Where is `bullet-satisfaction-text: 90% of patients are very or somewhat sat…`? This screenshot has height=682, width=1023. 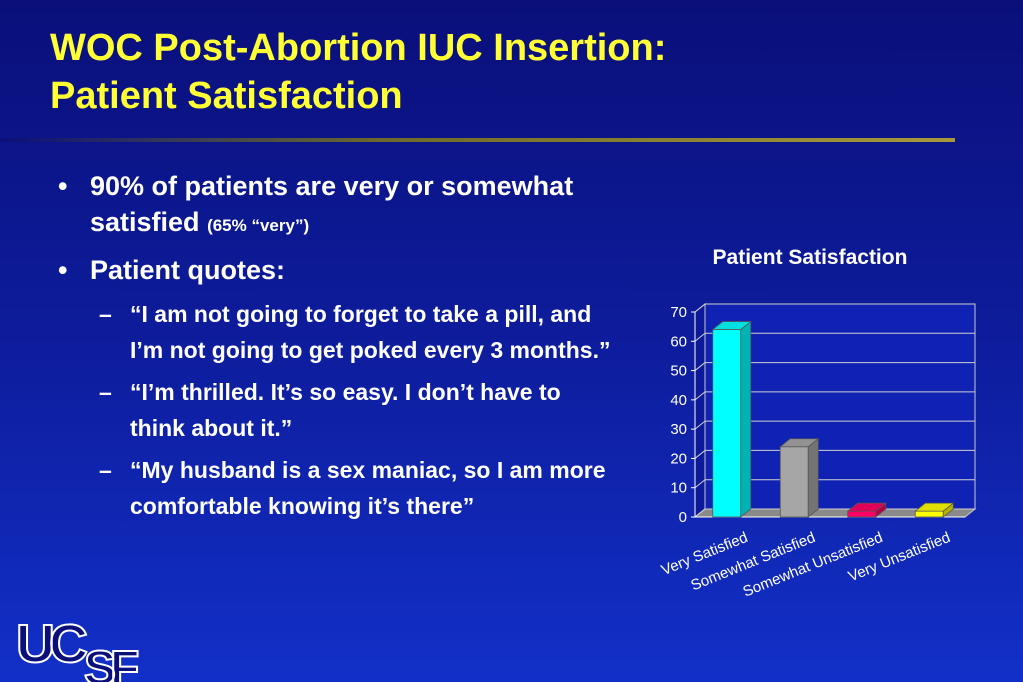 bullet-satisfaction-text: 90% of patients are very or somewhat sat… is located at coordinates (332, 204).